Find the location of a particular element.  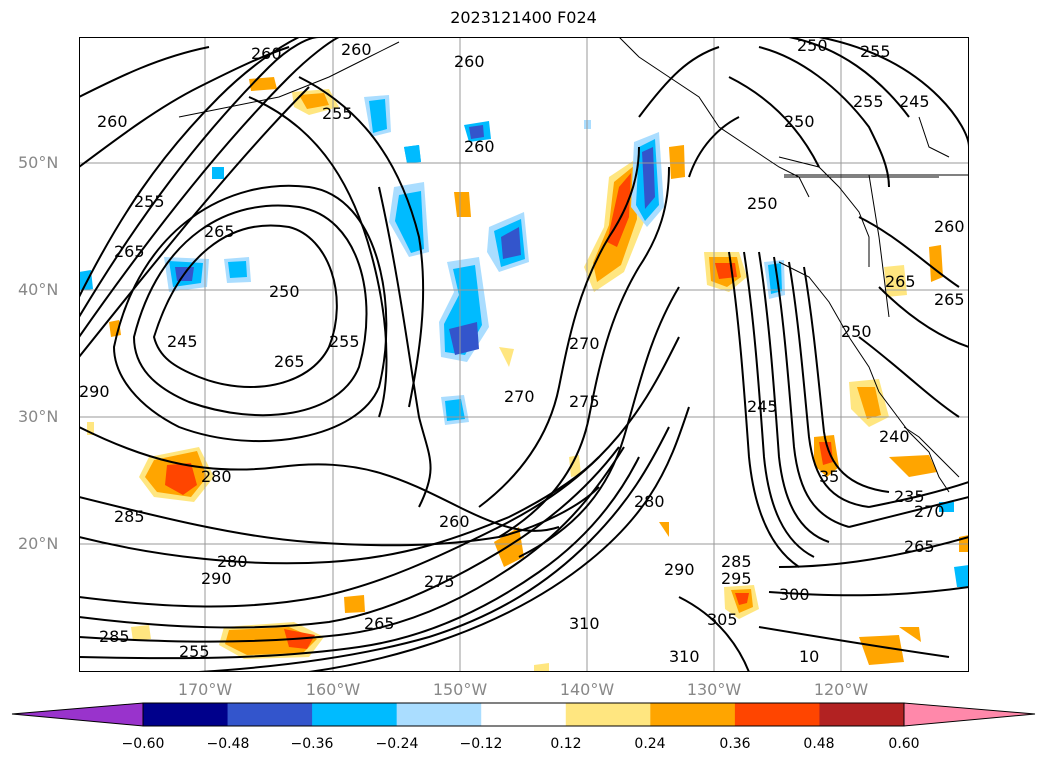

contour-label: 295 is located at coordinates (736, 578).